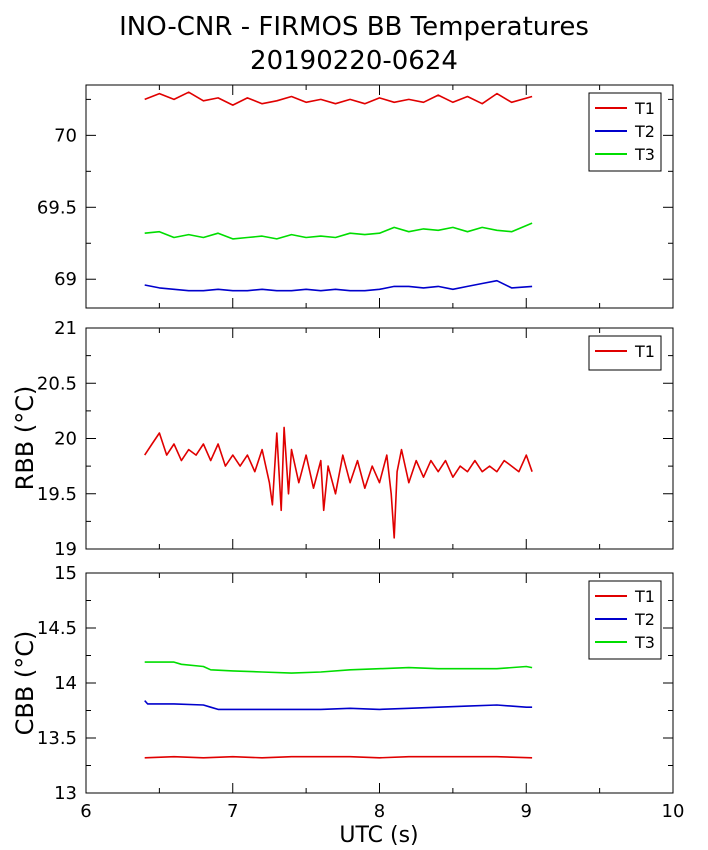 Image resolution: width=708 pixels, height=850 pixels. What do you see at coordinates (57, 207) in the screenshot?
I see `y-tick-label: 69.5` at bounding box center [57, 207].